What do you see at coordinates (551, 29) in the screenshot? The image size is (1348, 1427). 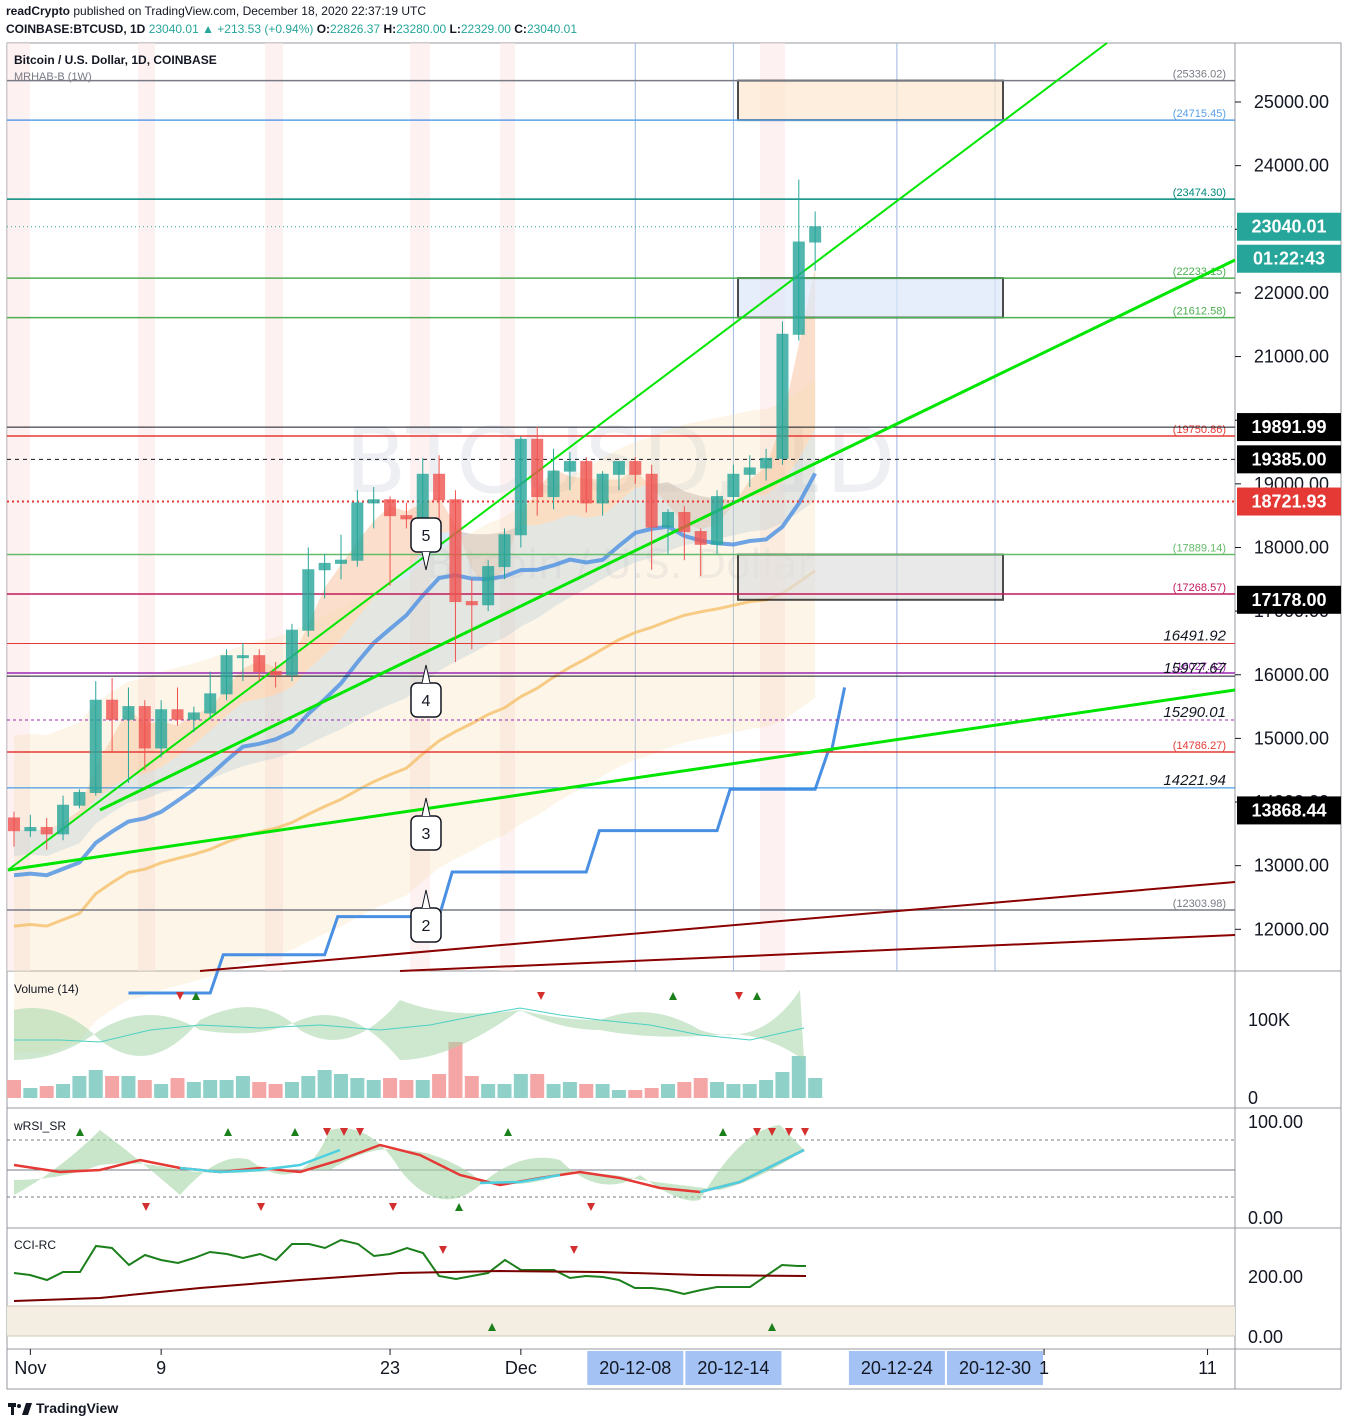 I see `close-value: 23040.01` at bounding box center [551, 29].